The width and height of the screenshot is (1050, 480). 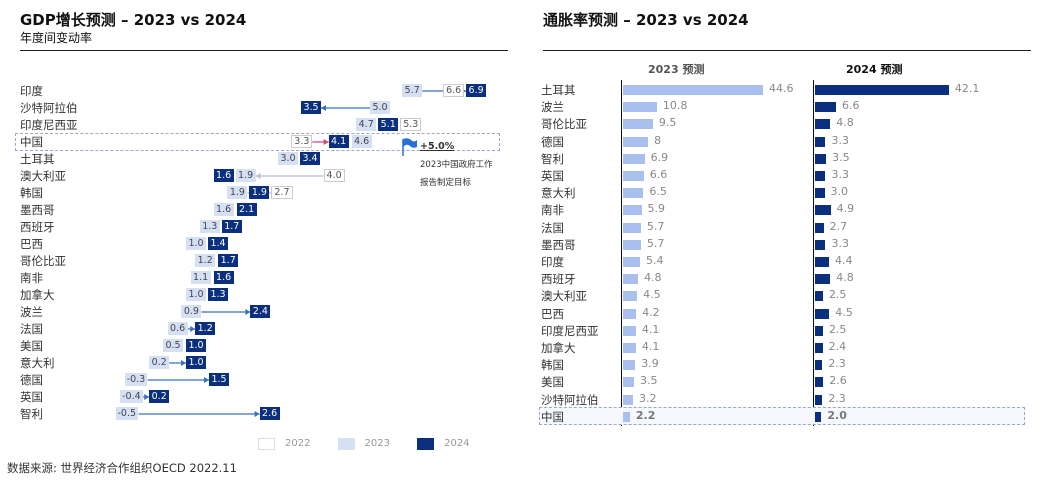 I want to click on gdp-value-2023: 0.2, so click(x=159, y=362).